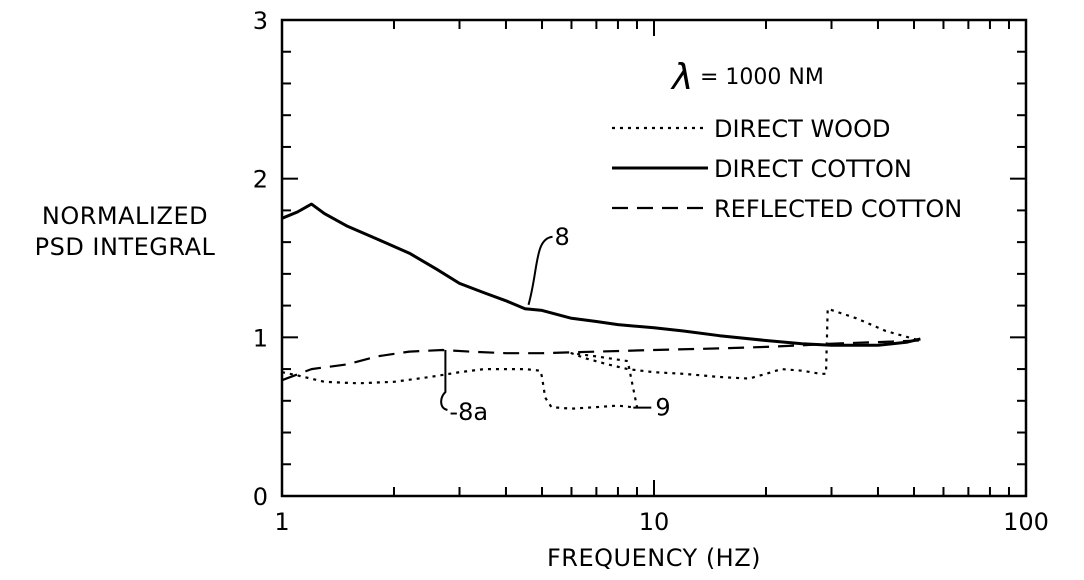 The height and width of the screenshot is (580, 1084). Describe the element at coordinates (562, 237) in the screenshot. I see `annotation-8-label: 8` at that location.